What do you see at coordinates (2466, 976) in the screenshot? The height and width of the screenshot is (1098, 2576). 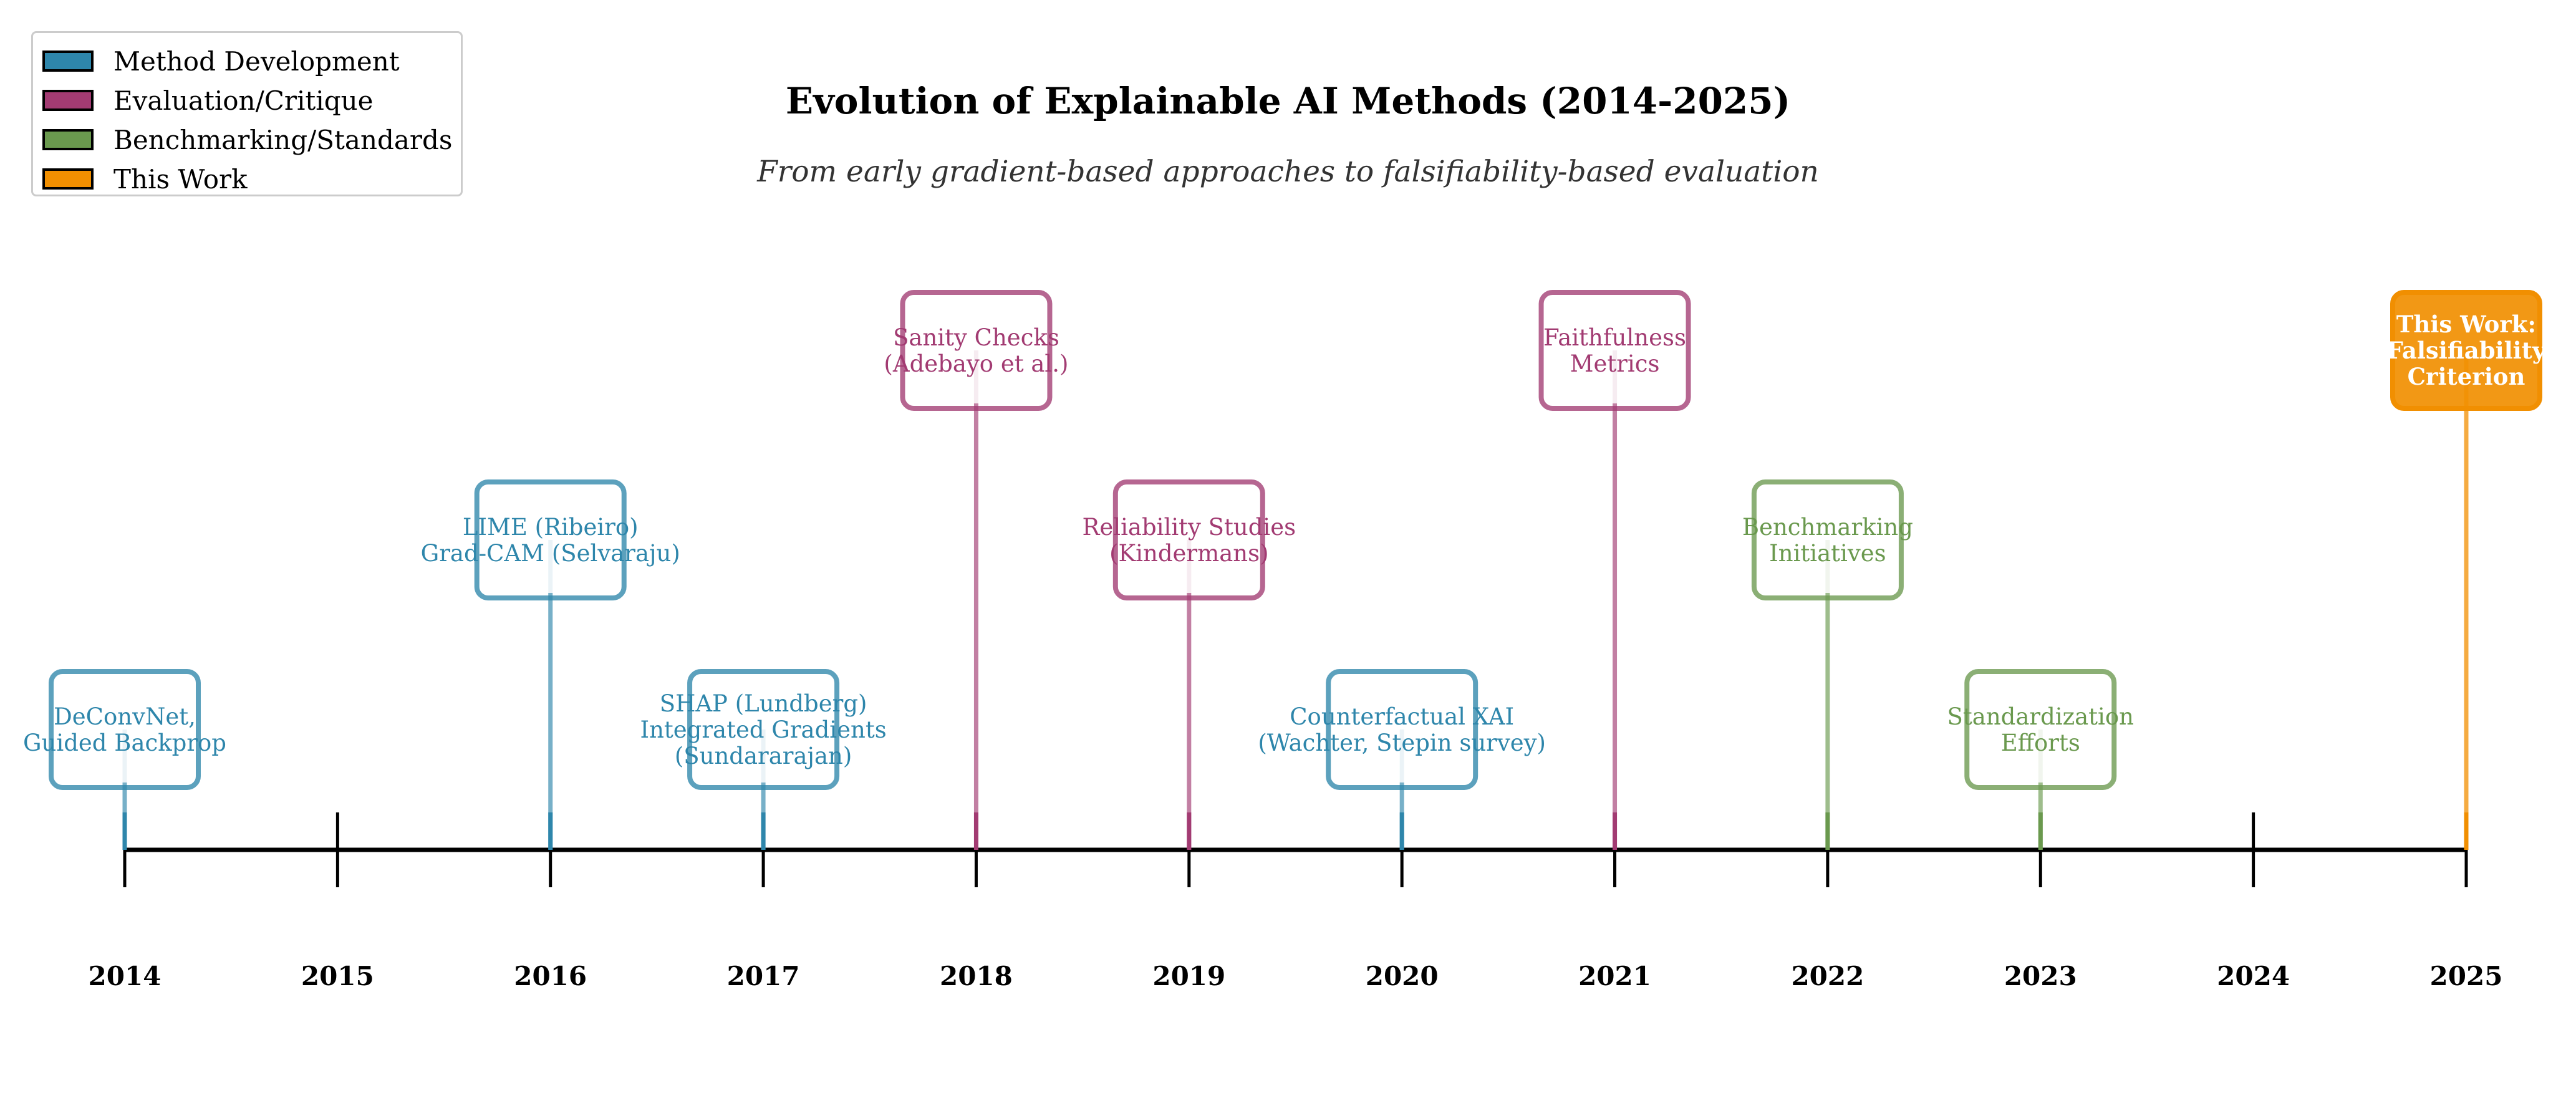 I see `year-label: 2025` at bounding box center [2466, 976].